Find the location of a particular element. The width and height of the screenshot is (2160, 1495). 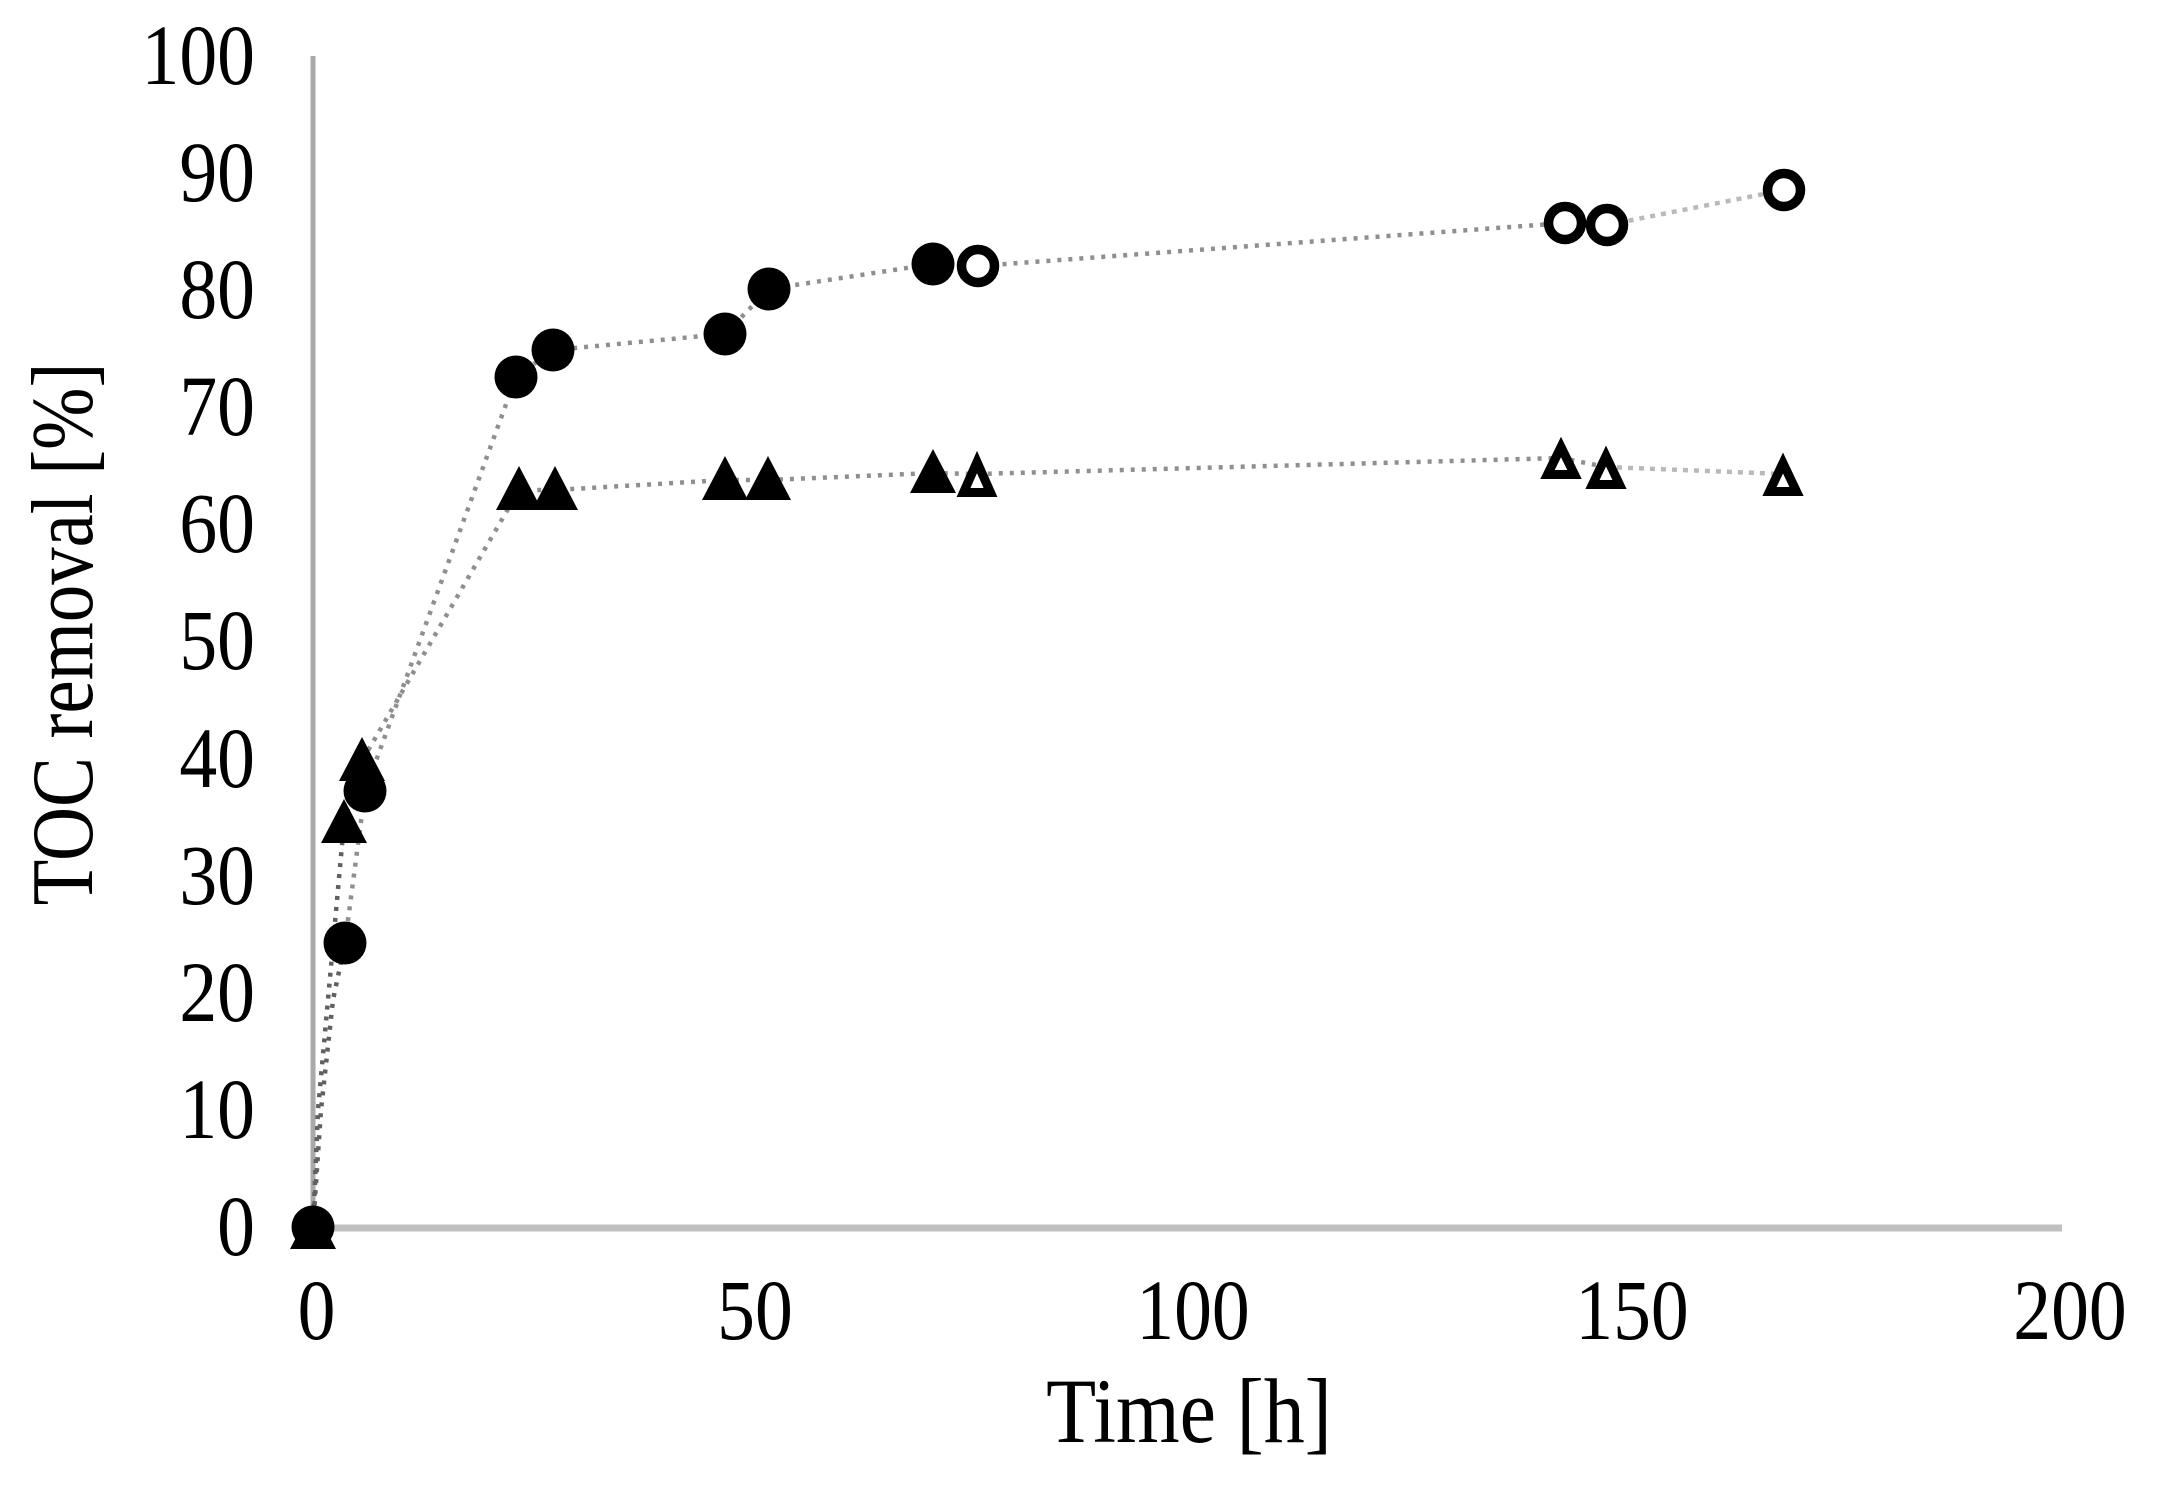

svg-text: Time [h] is located at coordinates (1189, 1411).